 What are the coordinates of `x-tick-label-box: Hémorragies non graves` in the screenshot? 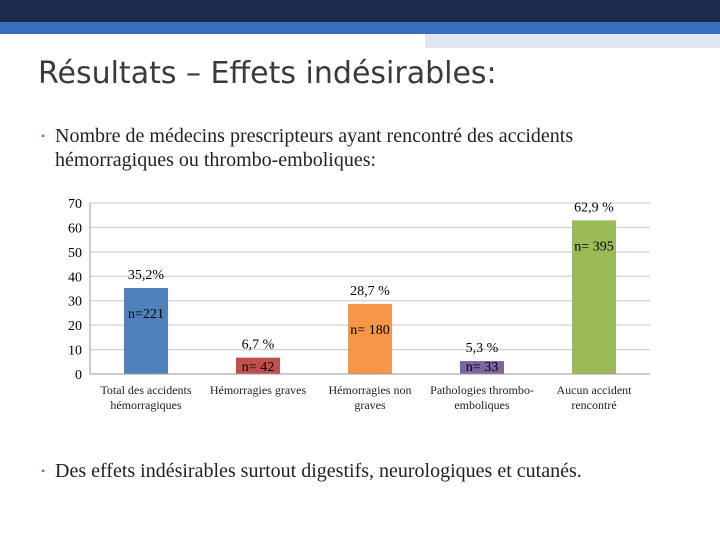 It's located at (370, 397).